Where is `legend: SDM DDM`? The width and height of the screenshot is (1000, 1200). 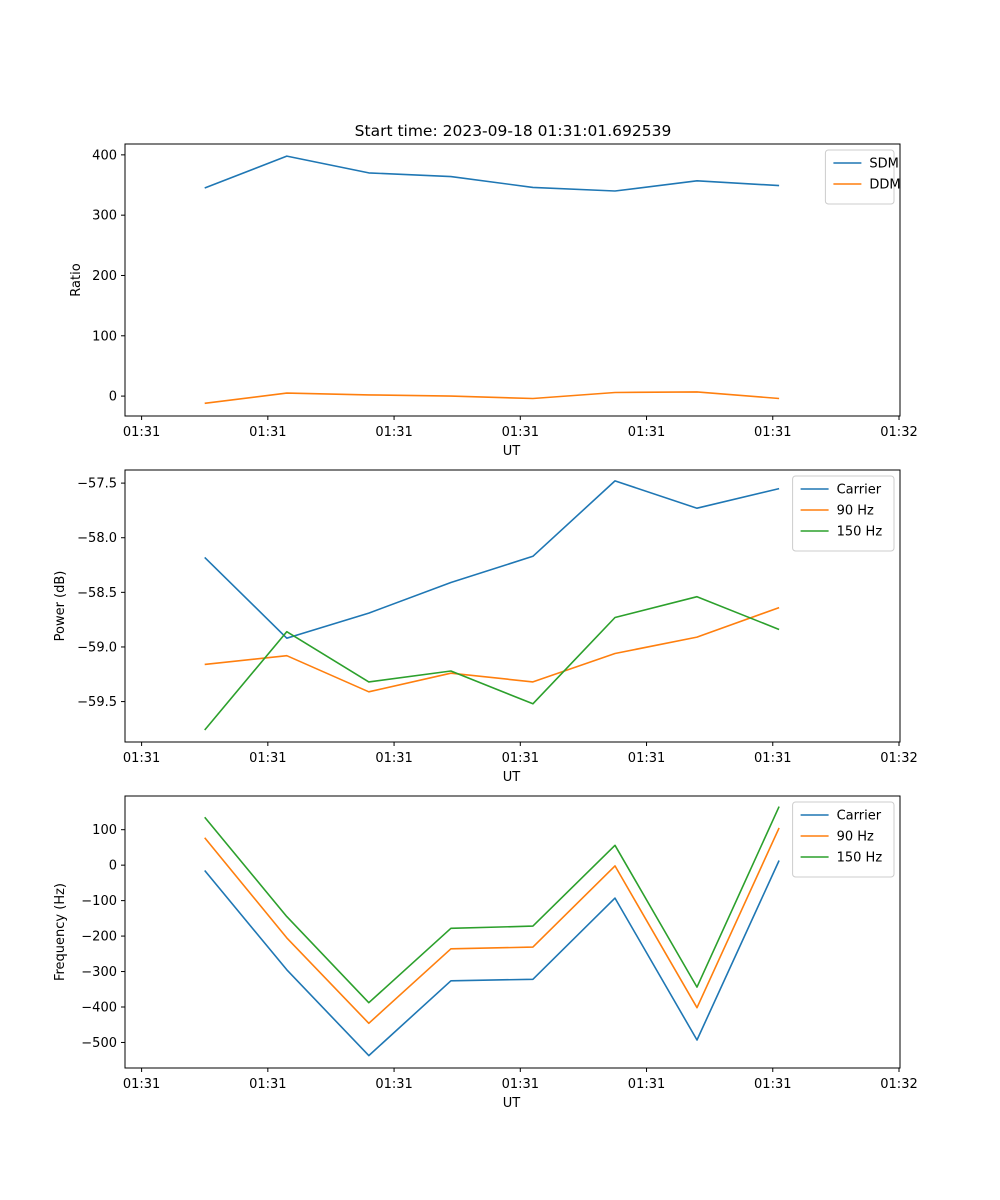 legend: SDM DDM is located at coordinates (862, 177).